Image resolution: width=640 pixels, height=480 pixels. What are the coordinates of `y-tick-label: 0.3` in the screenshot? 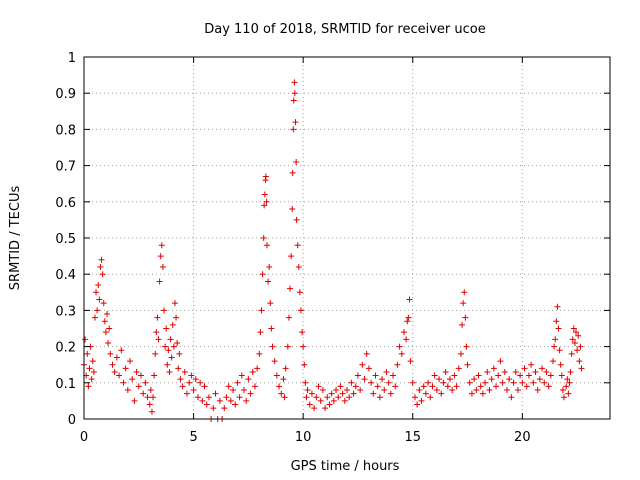 It's located at (65, 311).